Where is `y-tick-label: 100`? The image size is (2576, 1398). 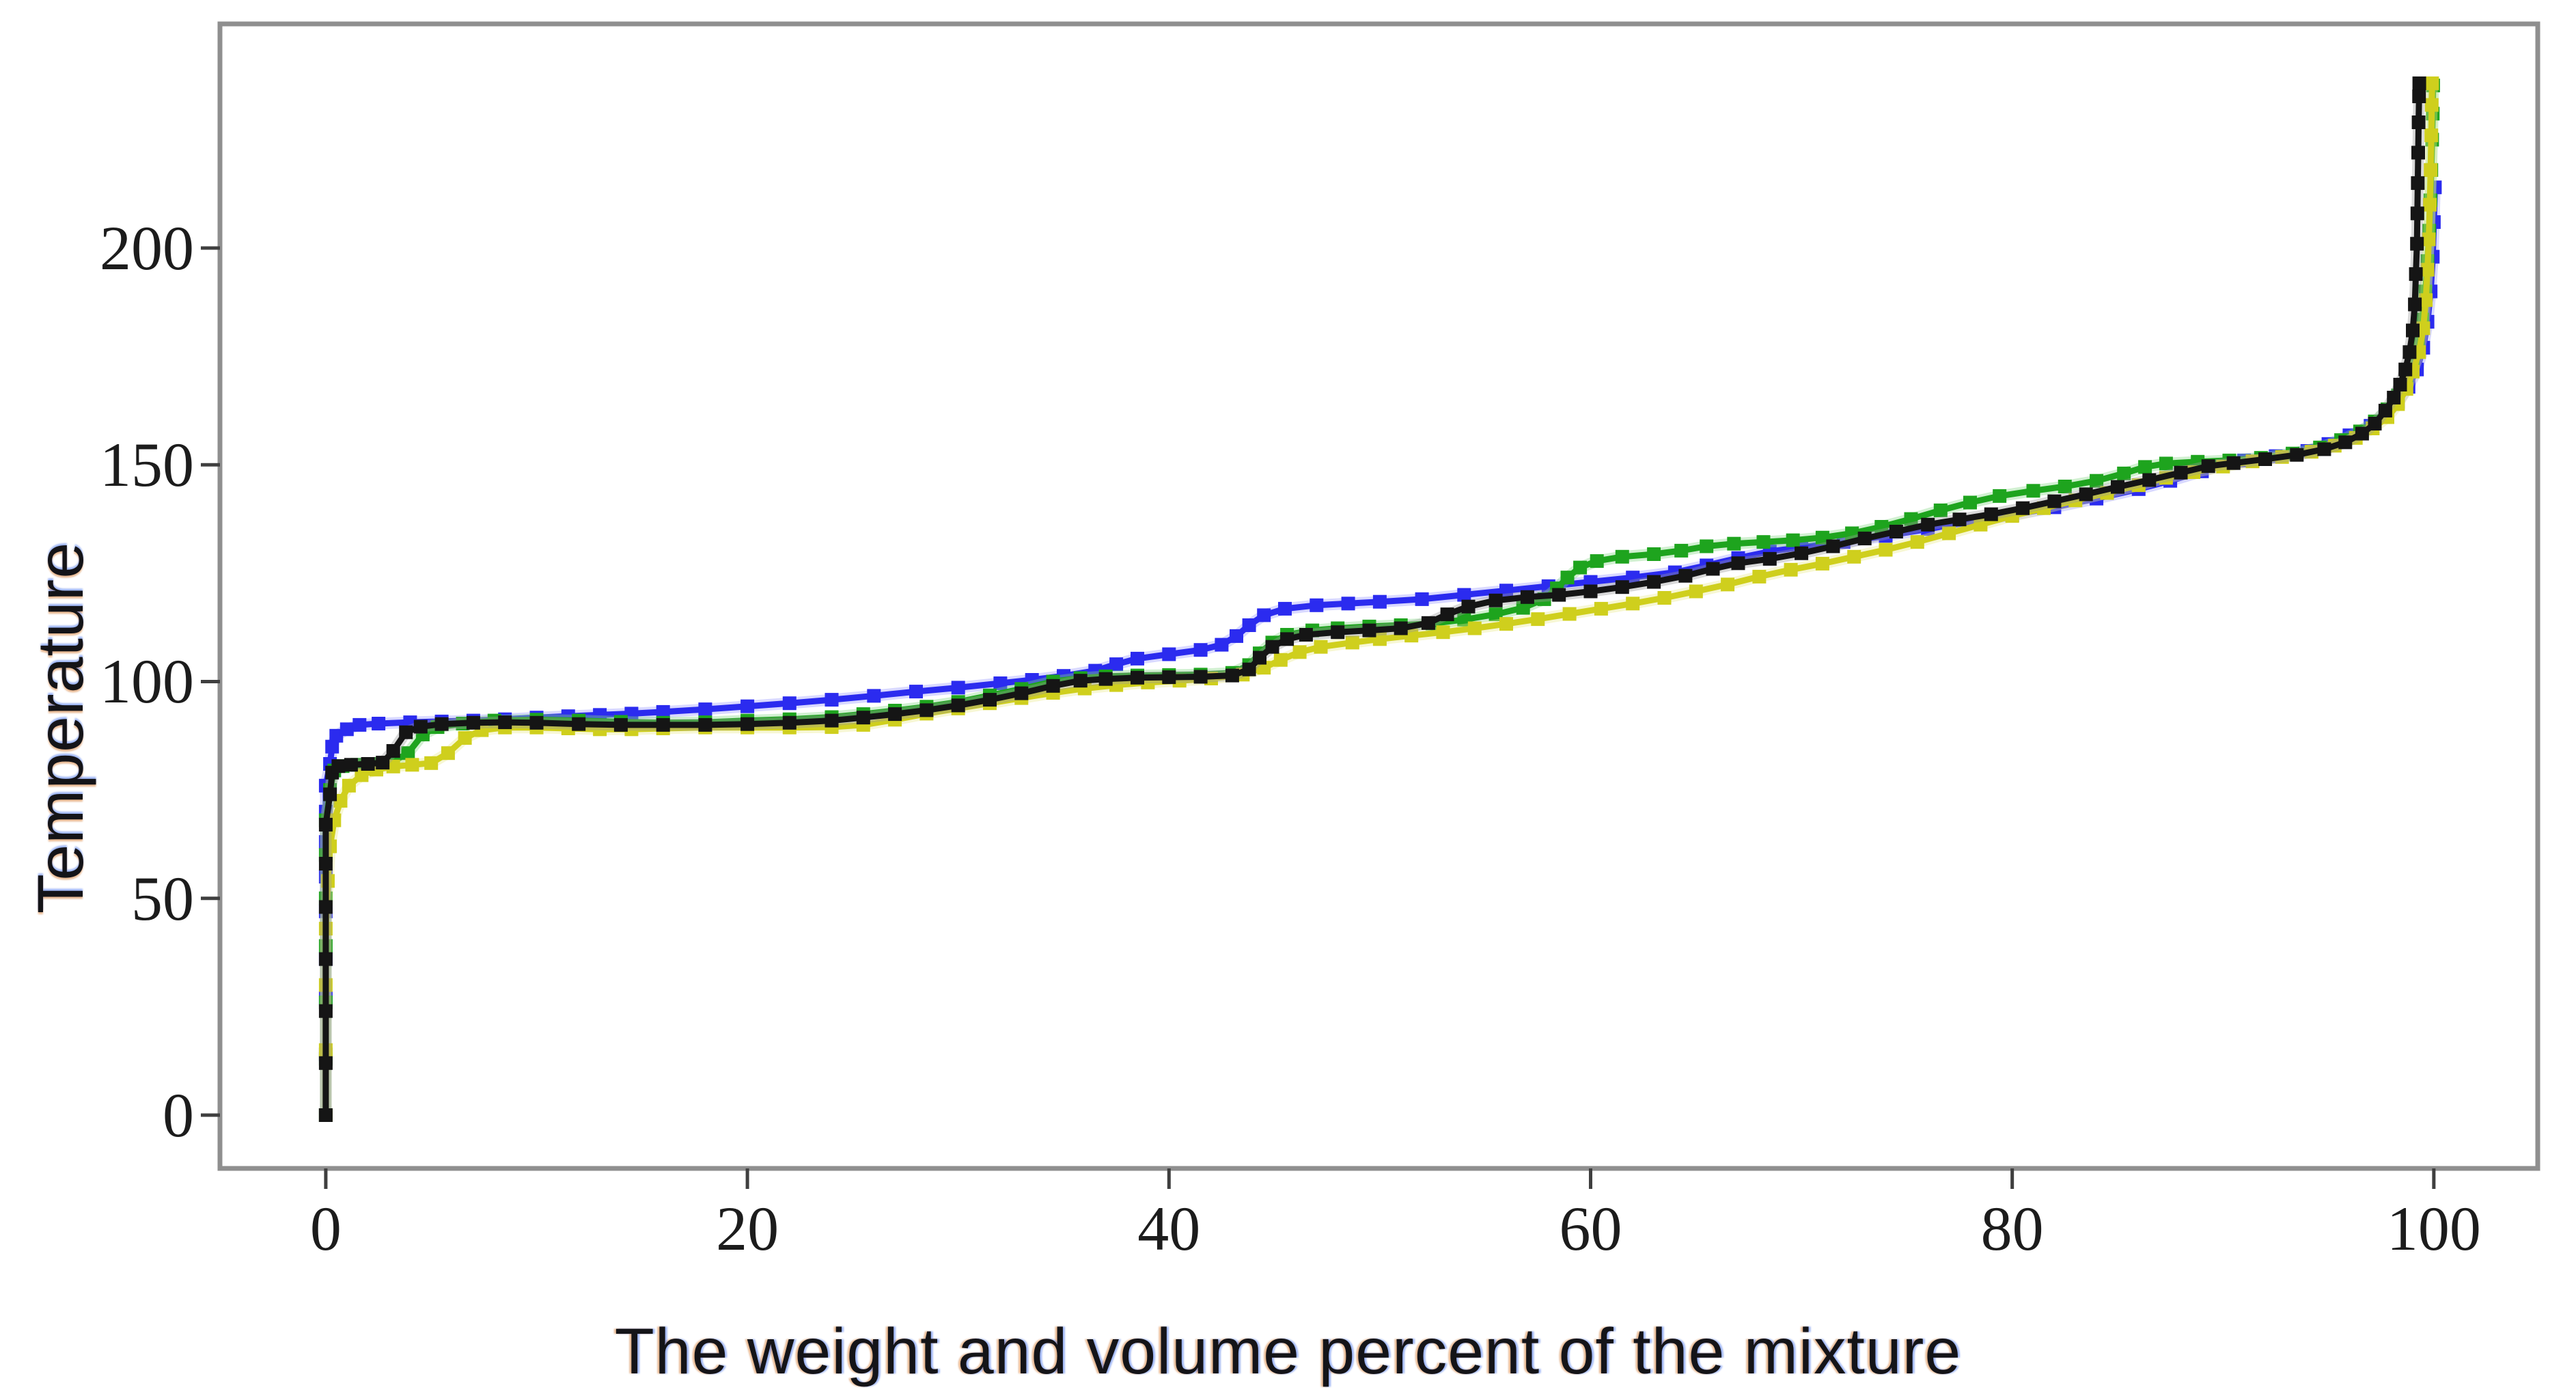 y-tick-label: 100 is located at coordinates (147, 681).